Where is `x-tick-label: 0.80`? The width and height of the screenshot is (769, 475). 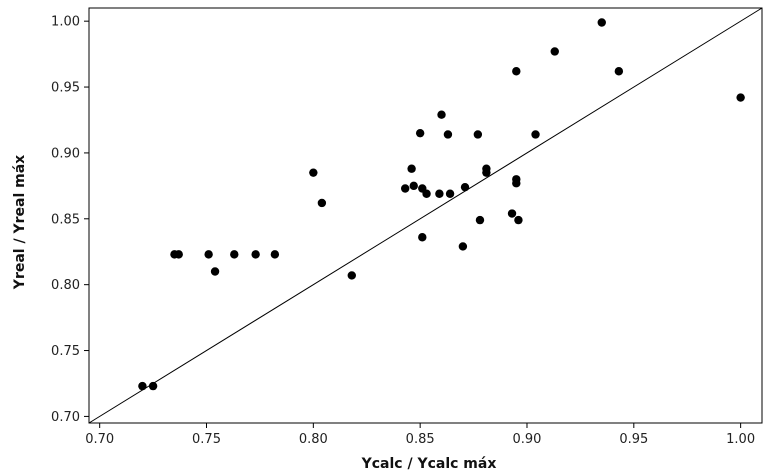
x-tick-label: 0.80 is located at coordinates (313, 439).